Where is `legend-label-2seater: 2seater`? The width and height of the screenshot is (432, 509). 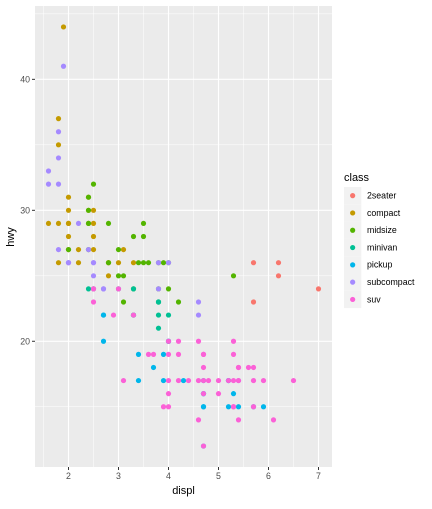 legend-label-2seater: 2seater is located at coordinates (381, 196).